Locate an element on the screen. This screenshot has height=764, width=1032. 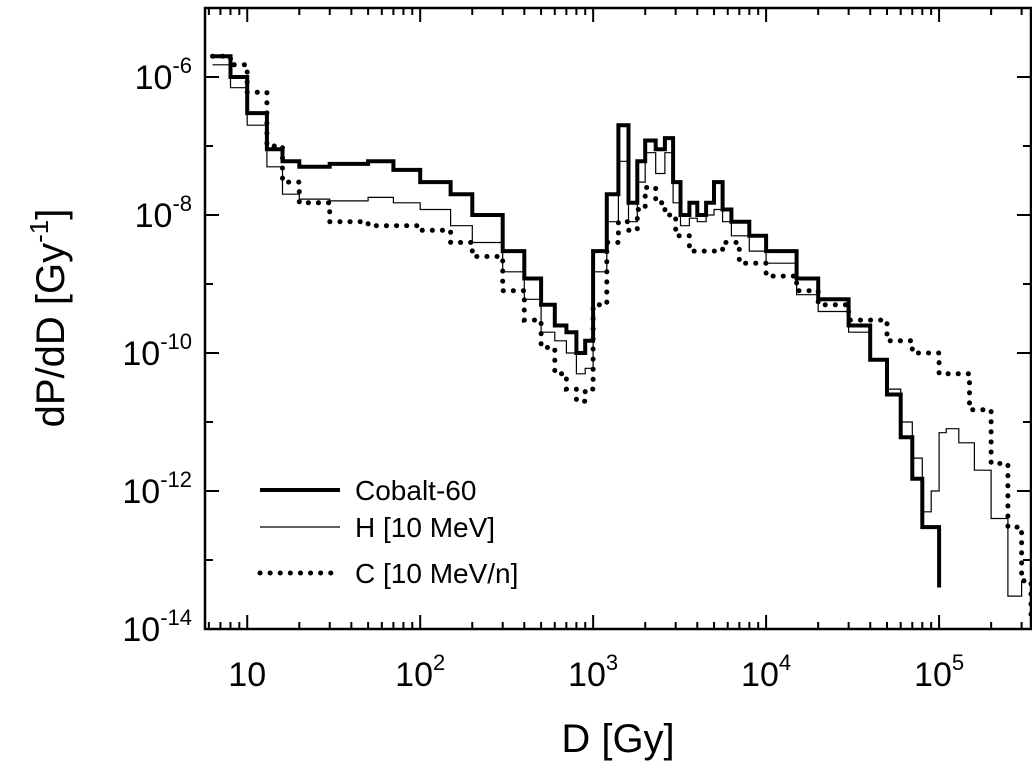
y-tick-label: 10⁻¹² is located at coordinates (157, 489).